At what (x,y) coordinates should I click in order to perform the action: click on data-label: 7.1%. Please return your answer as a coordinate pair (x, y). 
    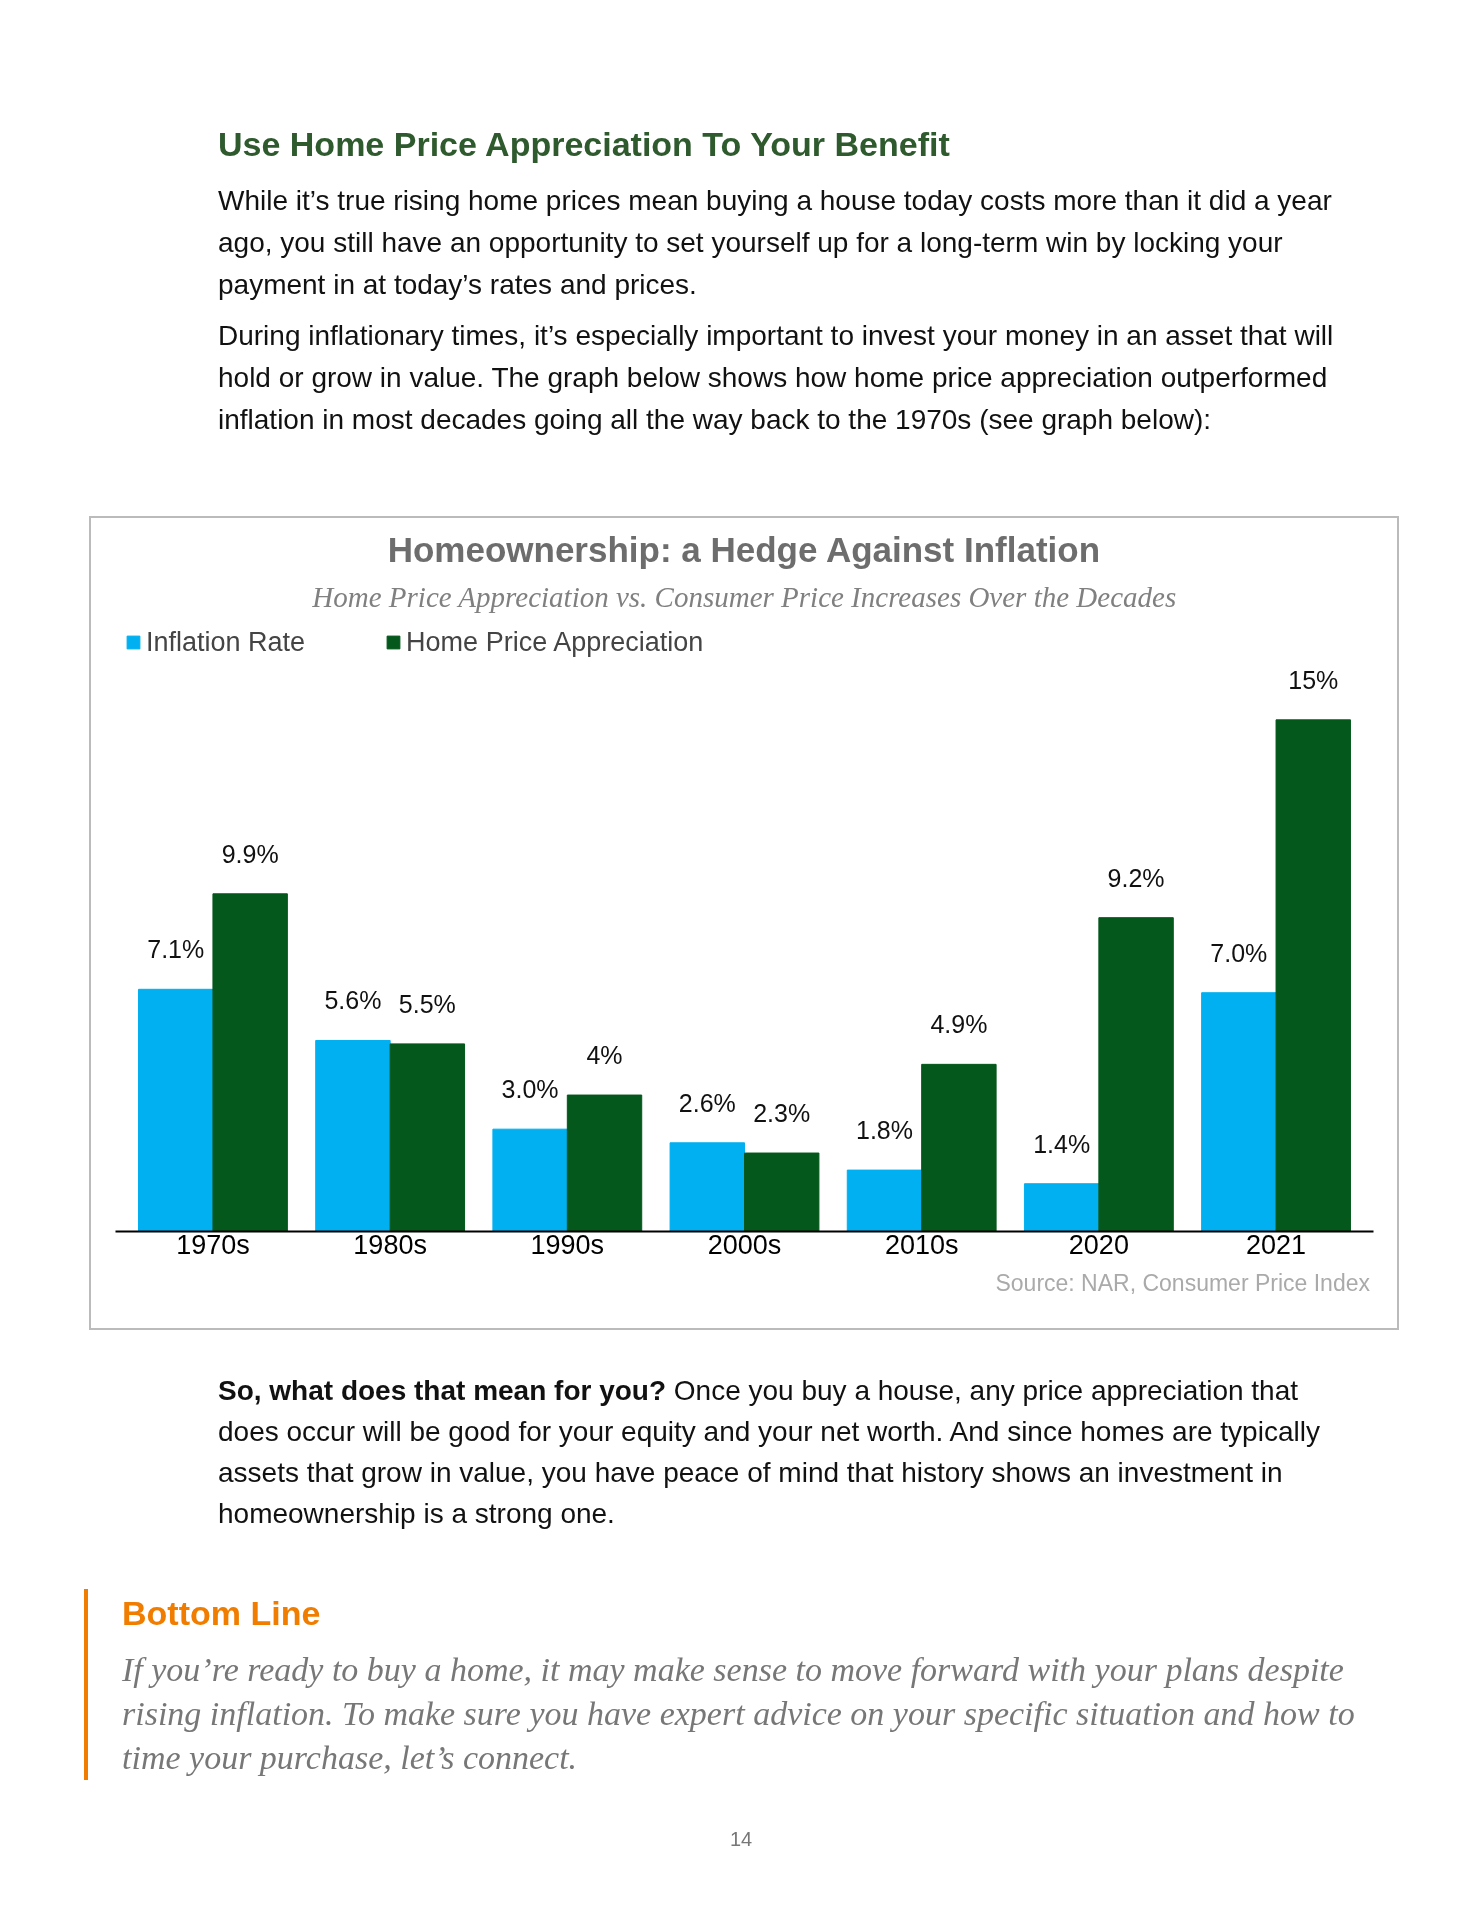
    Looking at the image, I should click on (176, 948).